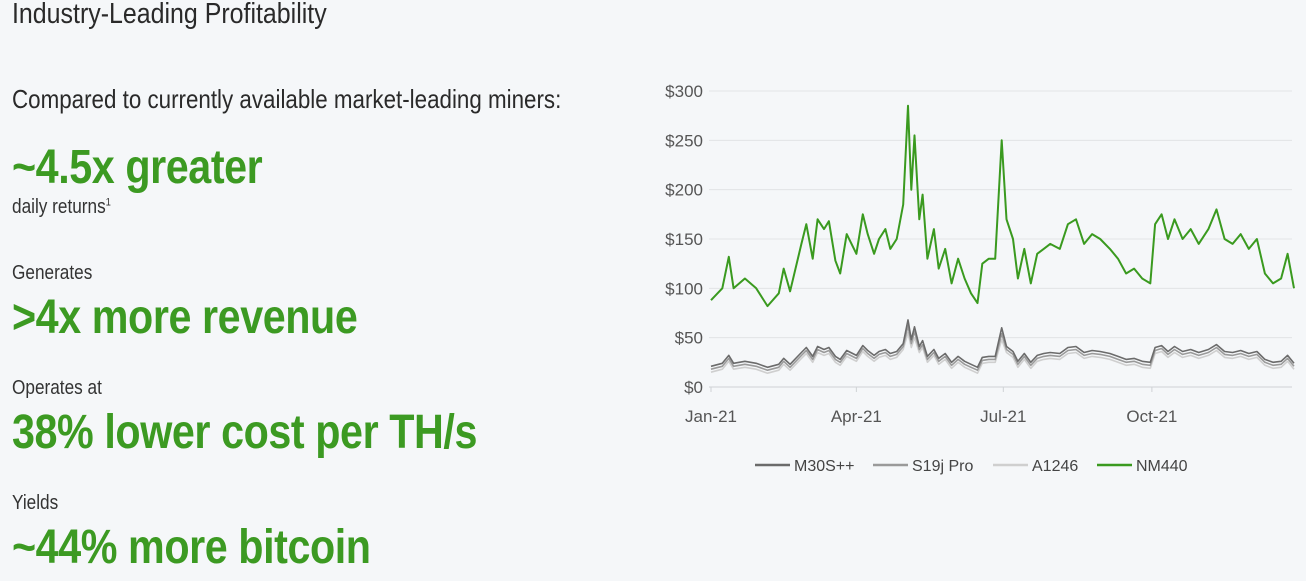  Describe the element at coordinates (1162, 466) in the screenshot. I see `legend-label: NM440` at that location.